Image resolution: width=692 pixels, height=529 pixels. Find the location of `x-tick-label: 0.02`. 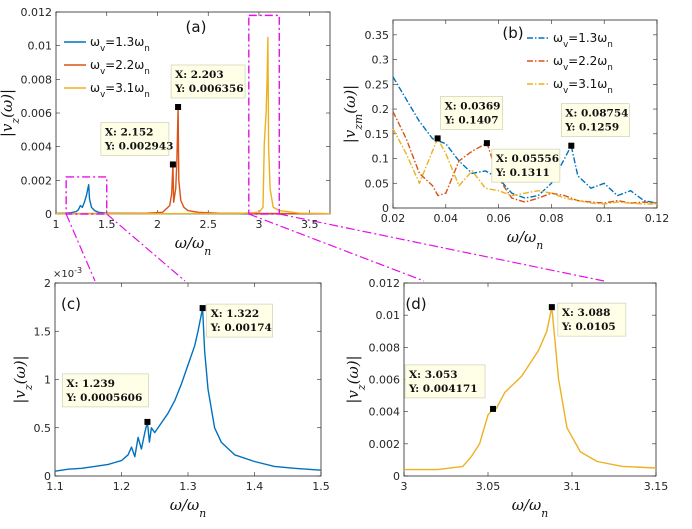

x-tick-label: 0.02 is located at coordinates (393, 218).